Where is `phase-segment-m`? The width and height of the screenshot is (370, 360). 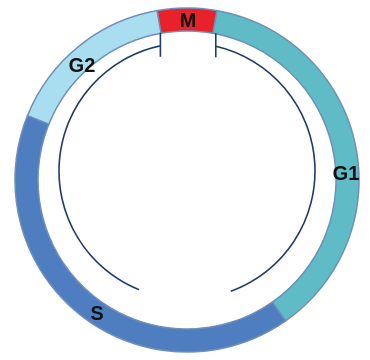 phase-segment-m is located at coordinates (187, 21).